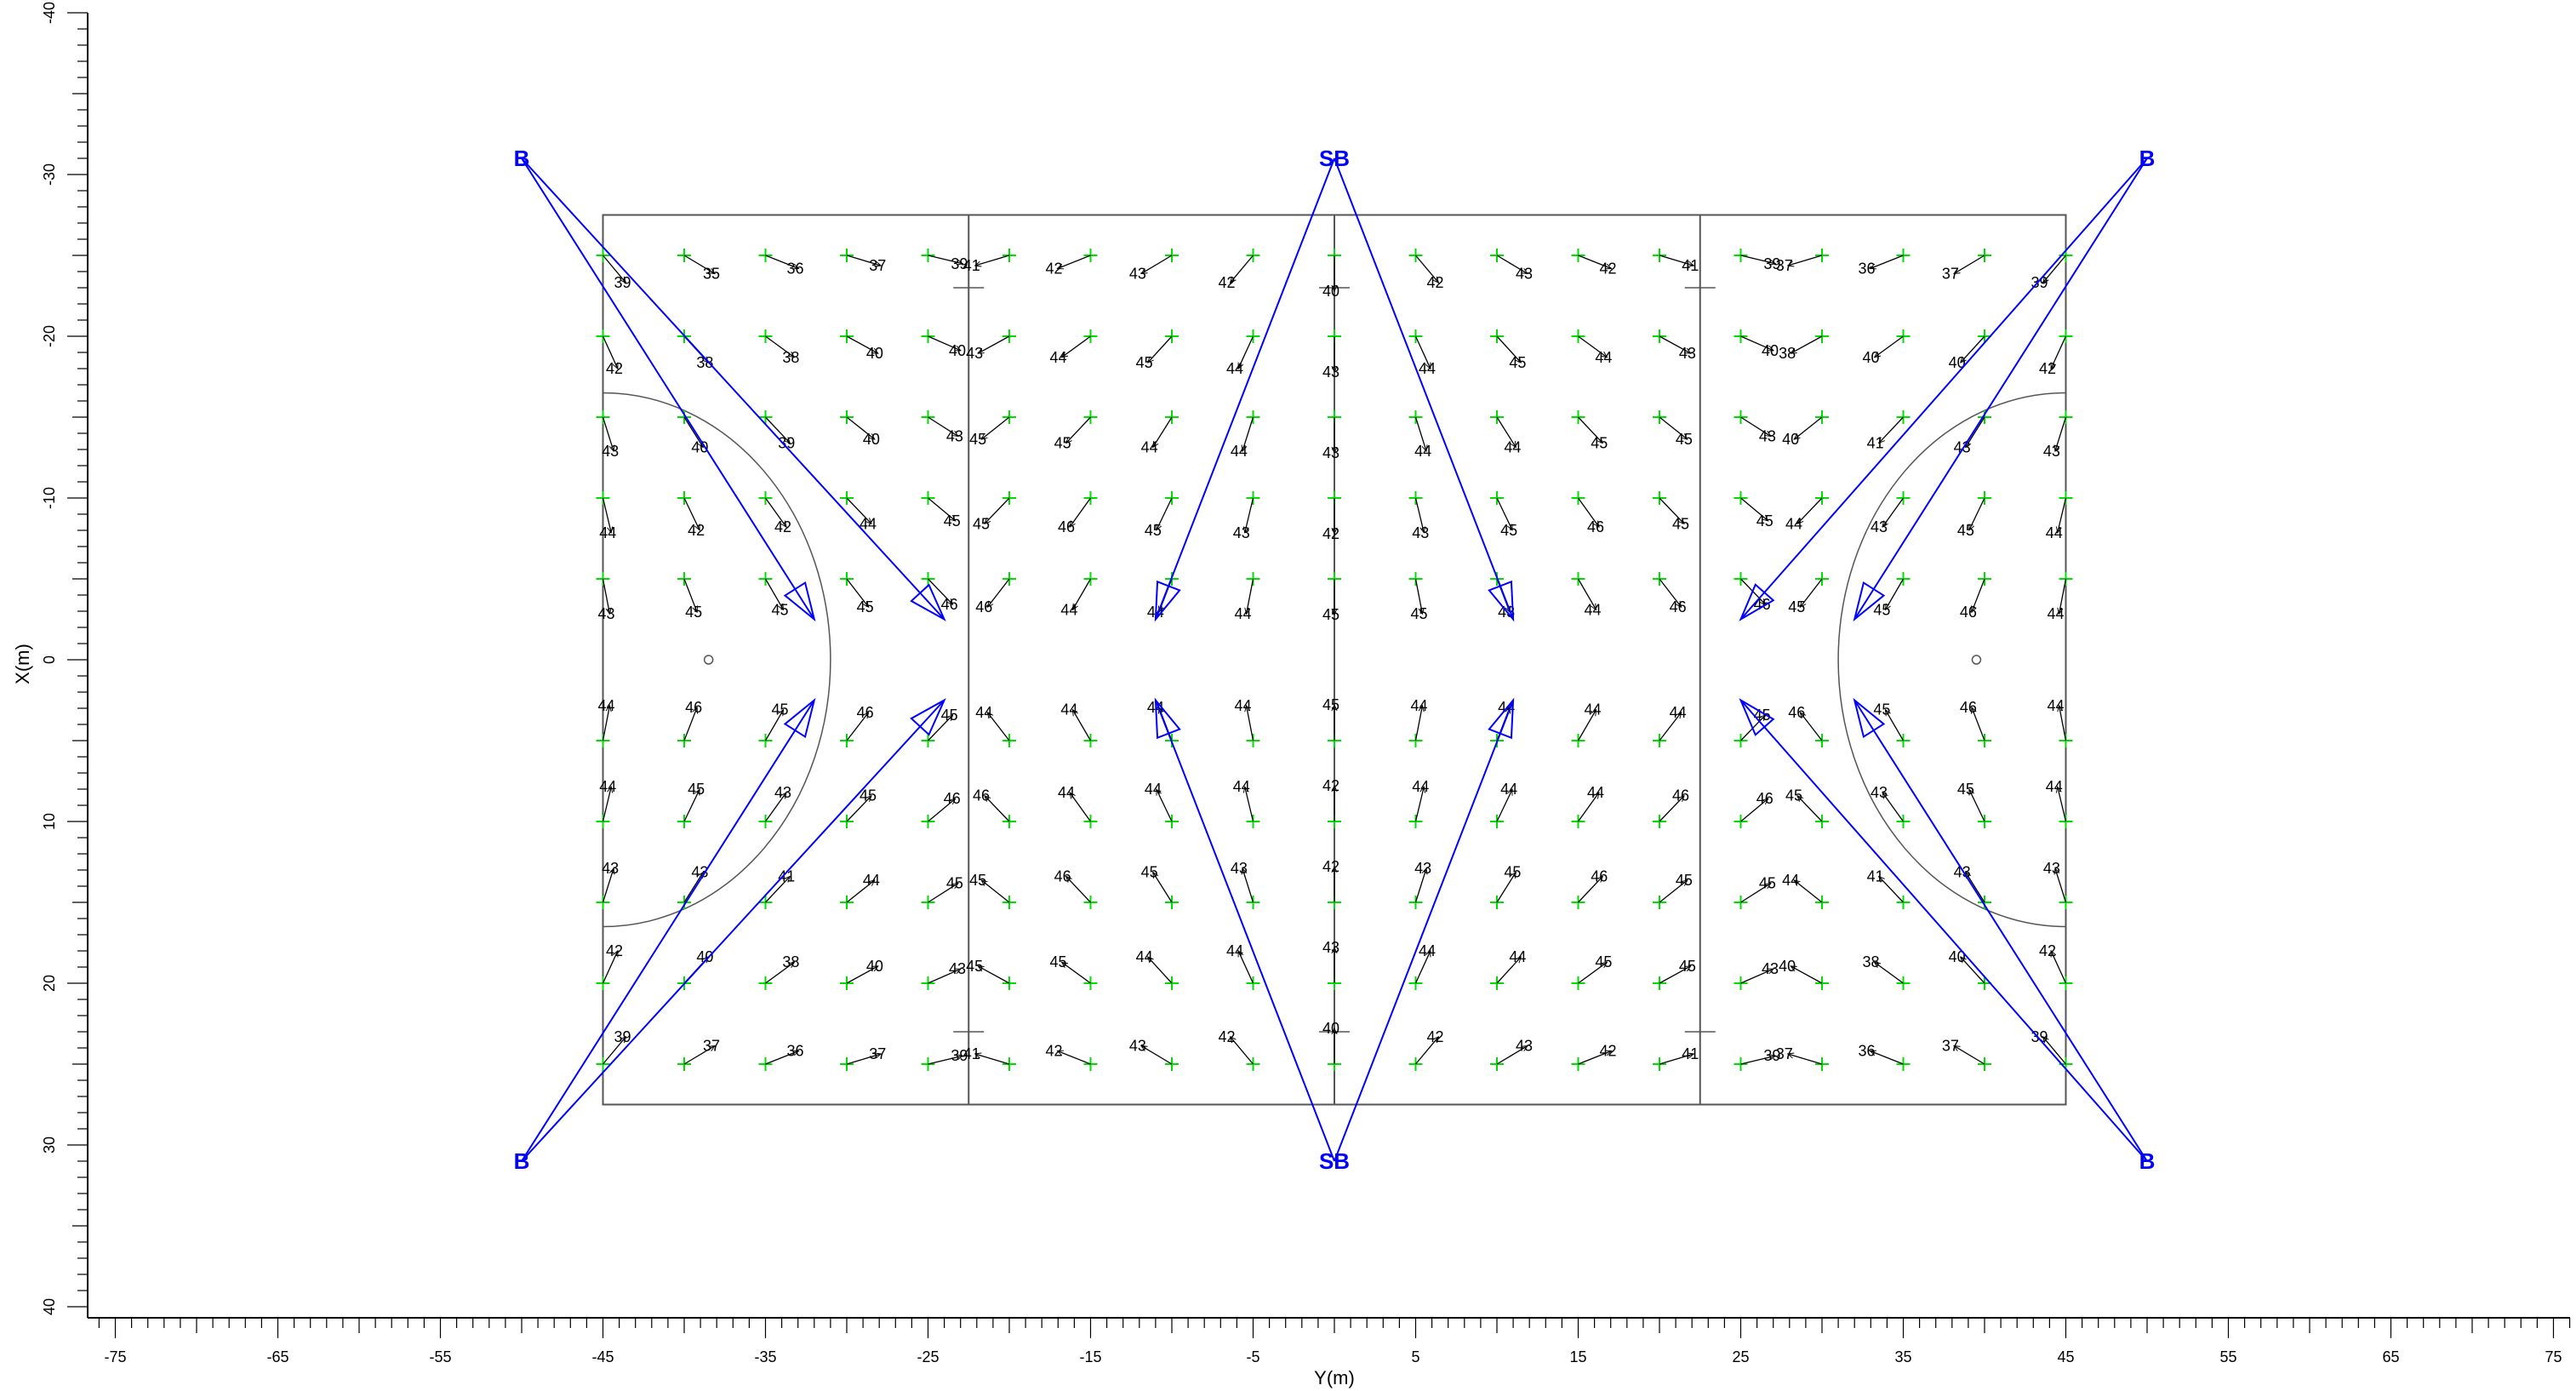 The image size is (2576, 1391). I want to click on floodlight-pole-label: SB, so click(1334, 158).